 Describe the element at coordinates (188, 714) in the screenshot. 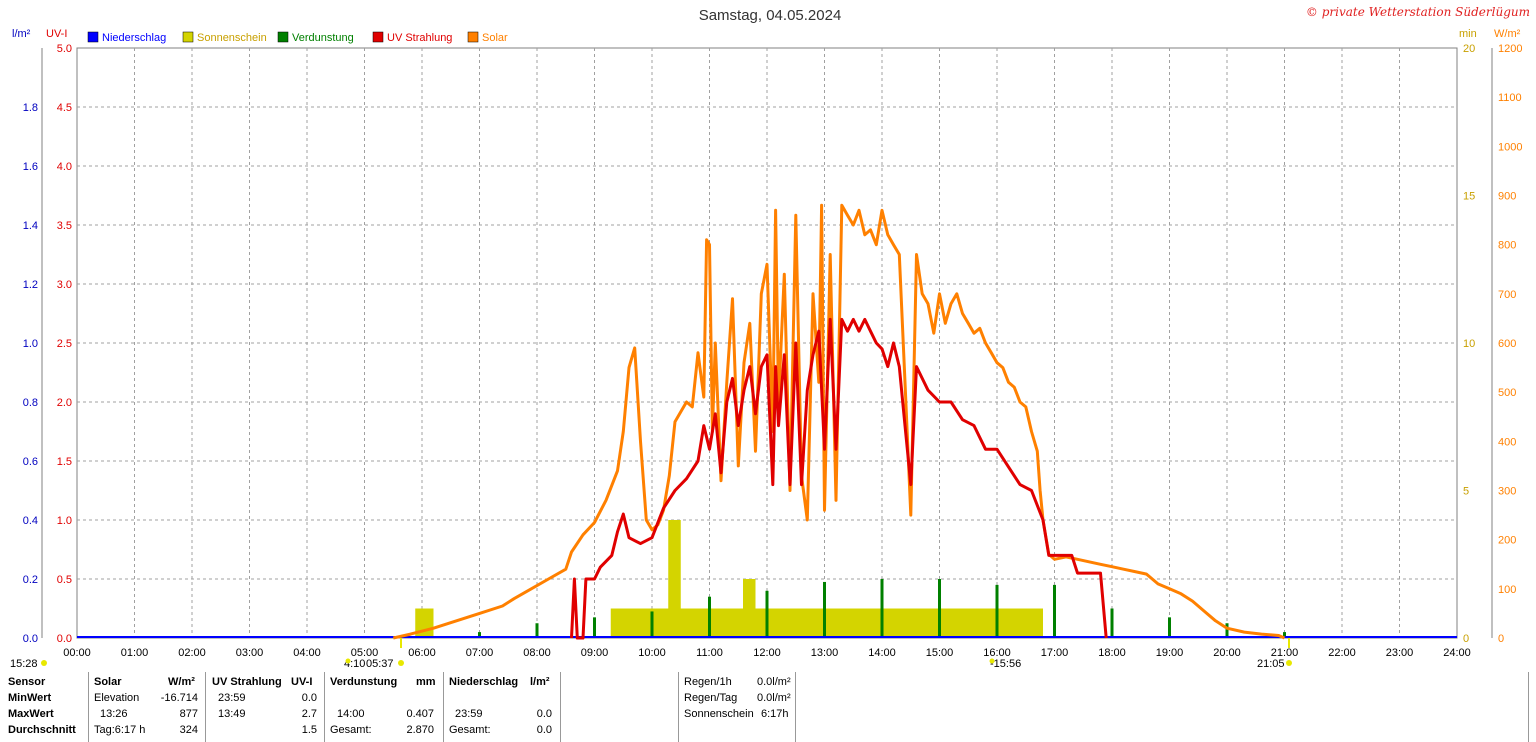

I see `stats-max-solar-val: 877` at that location.